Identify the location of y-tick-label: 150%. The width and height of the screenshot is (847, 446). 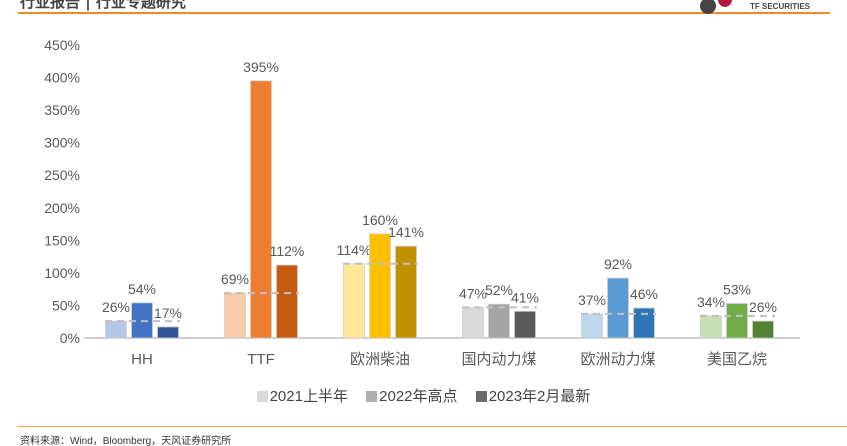
(62, 240).